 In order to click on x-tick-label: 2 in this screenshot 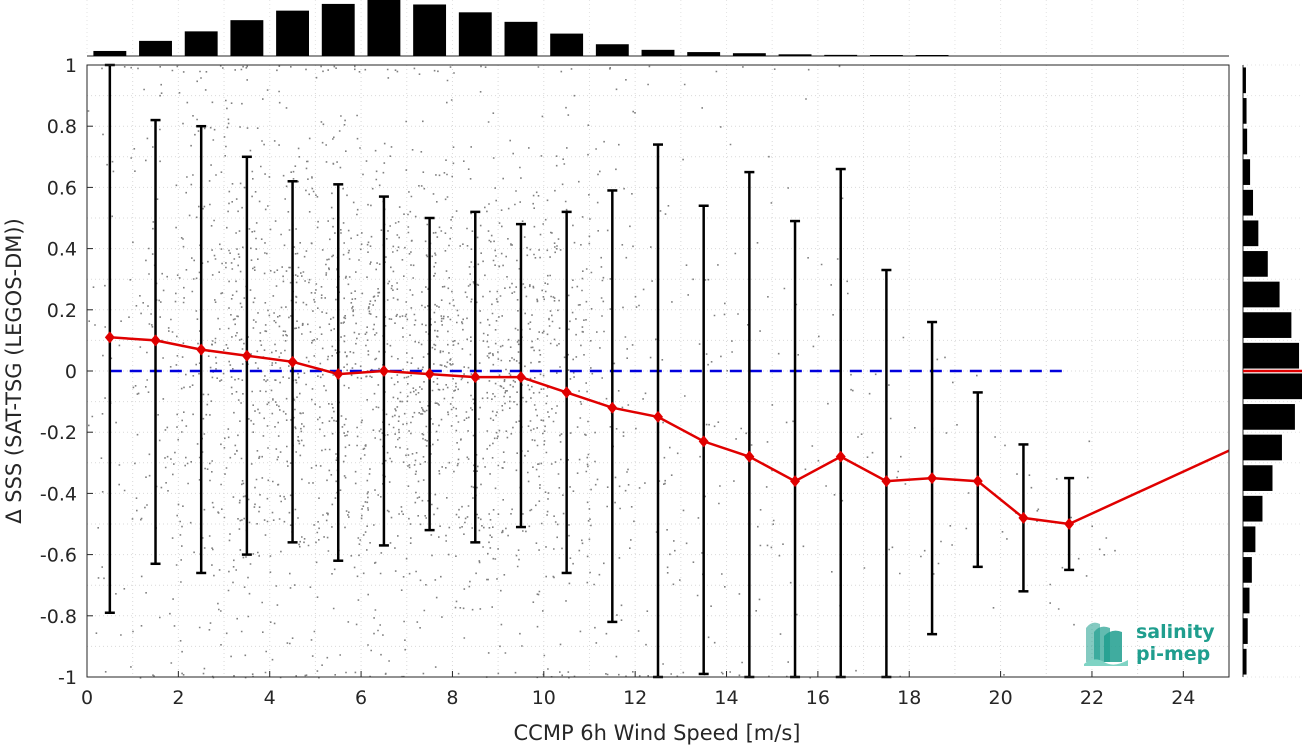, I will do `click(178, 698)`.